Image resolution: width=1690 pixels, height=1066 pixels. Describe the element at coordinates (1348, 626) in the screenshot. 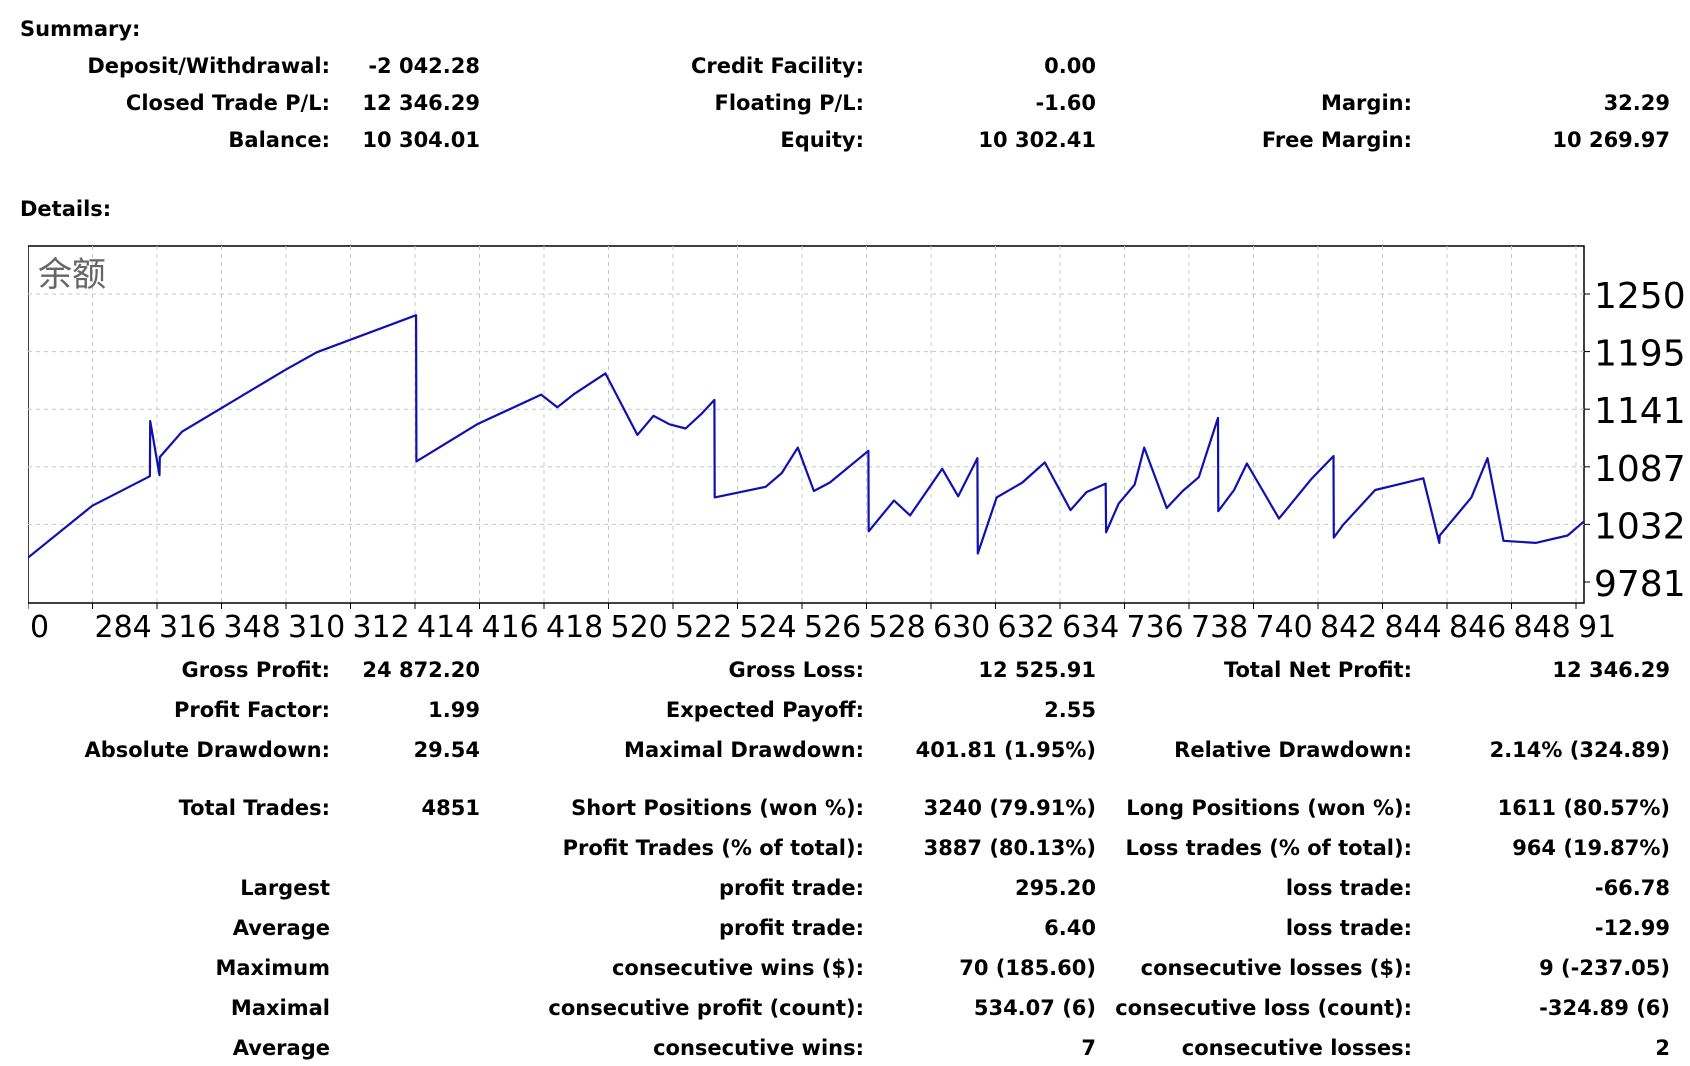

I see `chart-x-tick-label: 842` at that location.